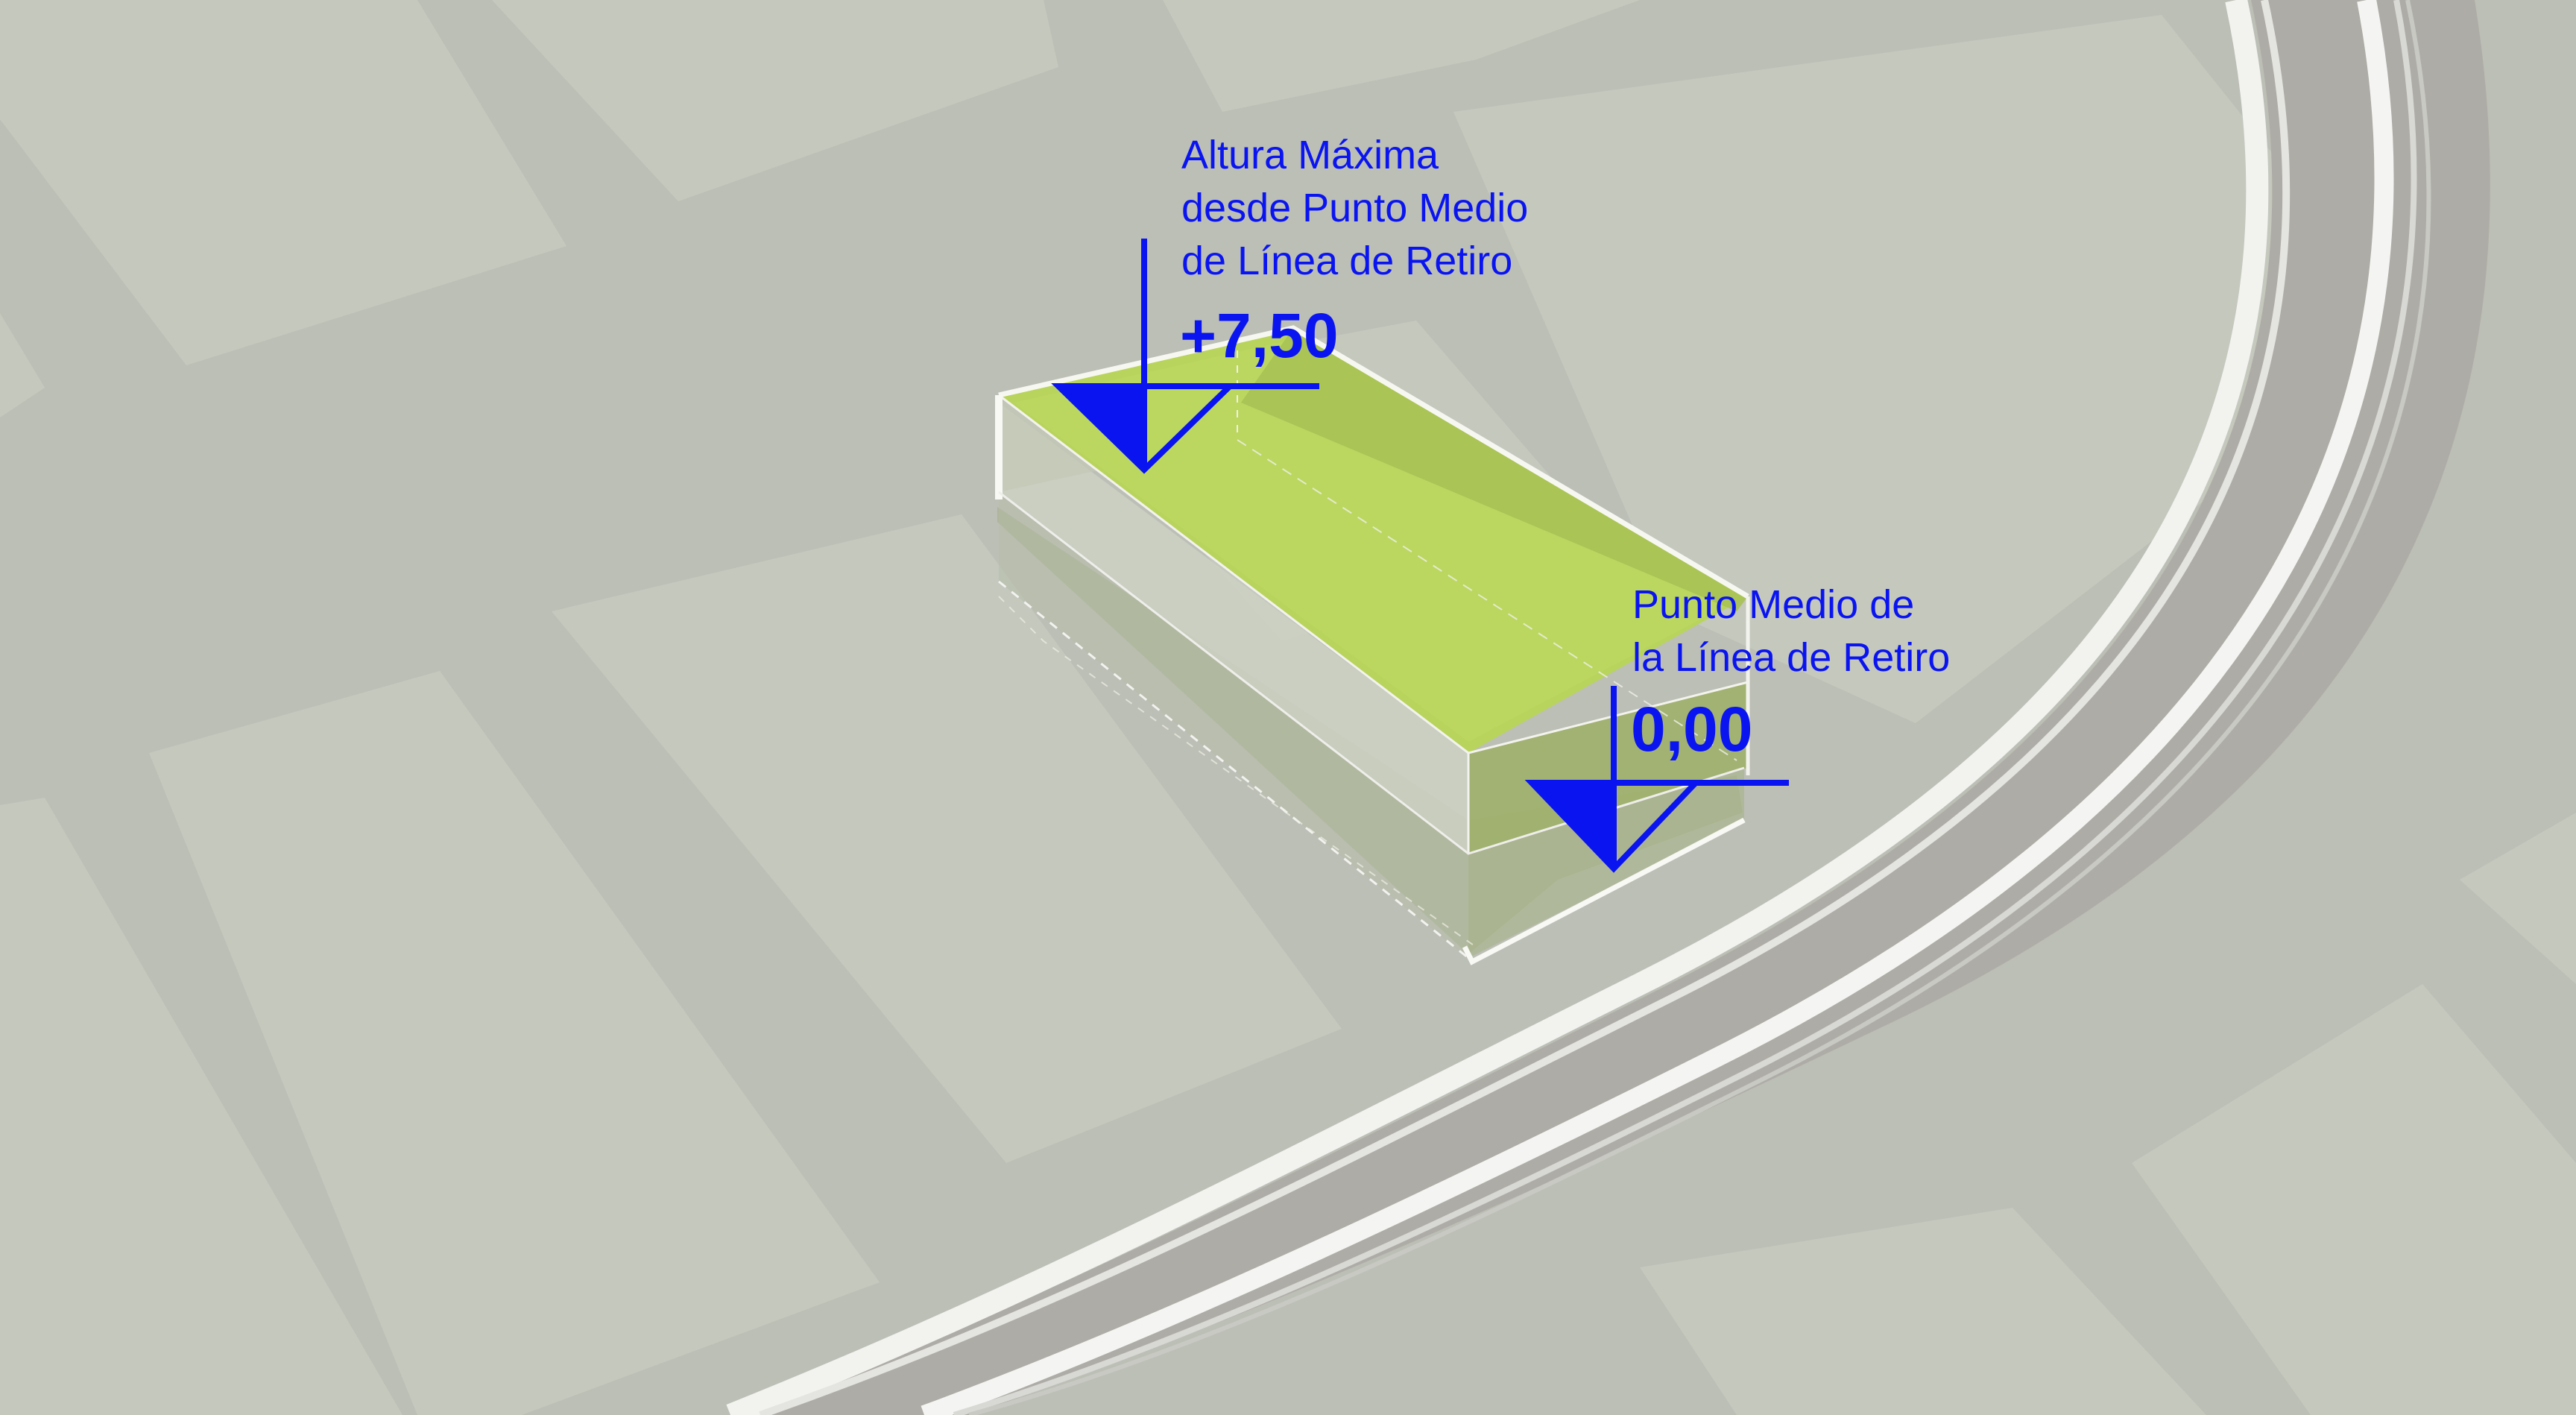  I want to click on lower-marker-label: Punto Medio de la Línea de Retiro, so click(1791, 631).